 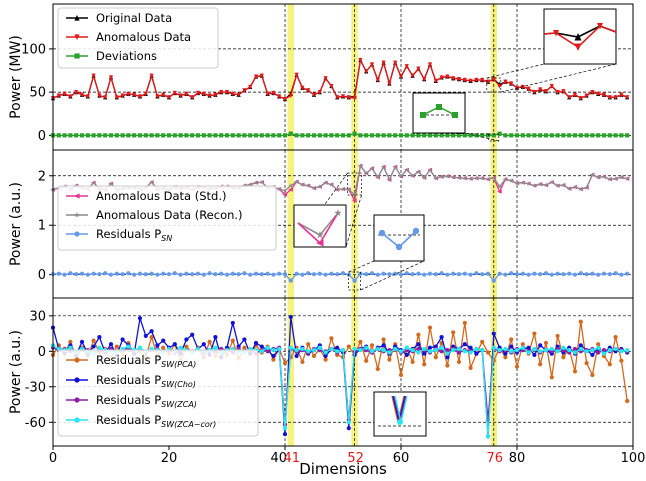 What do you see at coordinates (77, 234) in the screenshot?
I see `legend-marker` at bounding box center [77, 234].